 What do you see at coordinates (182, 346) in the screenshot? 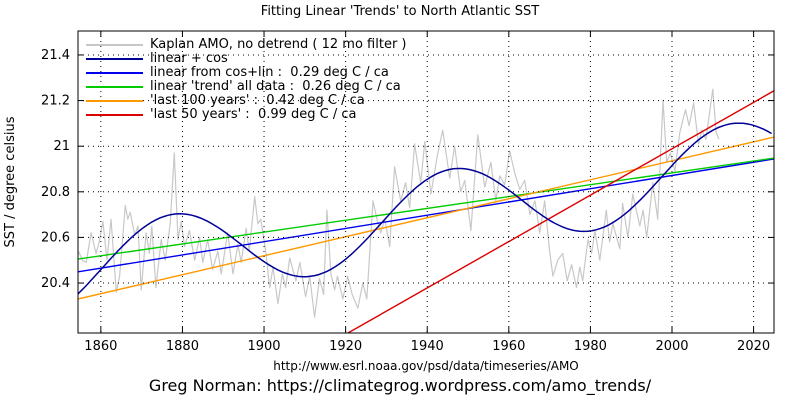
I see `x-tick-label: 1880` at bounding box center [182, 346].